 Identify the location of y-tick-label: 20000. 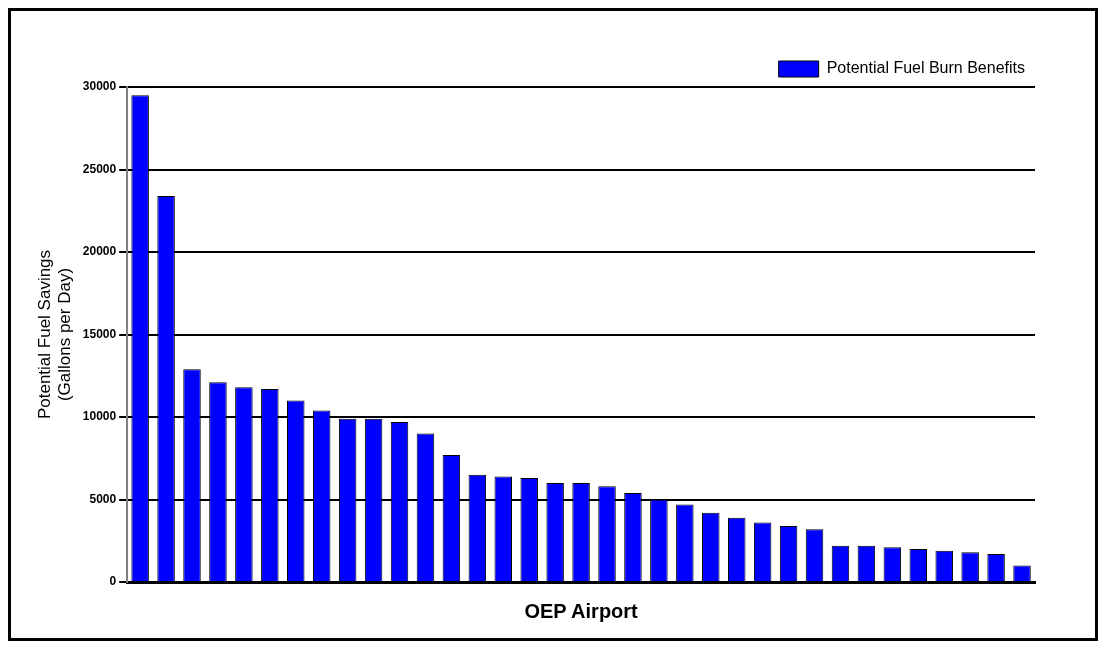
(99, 251).